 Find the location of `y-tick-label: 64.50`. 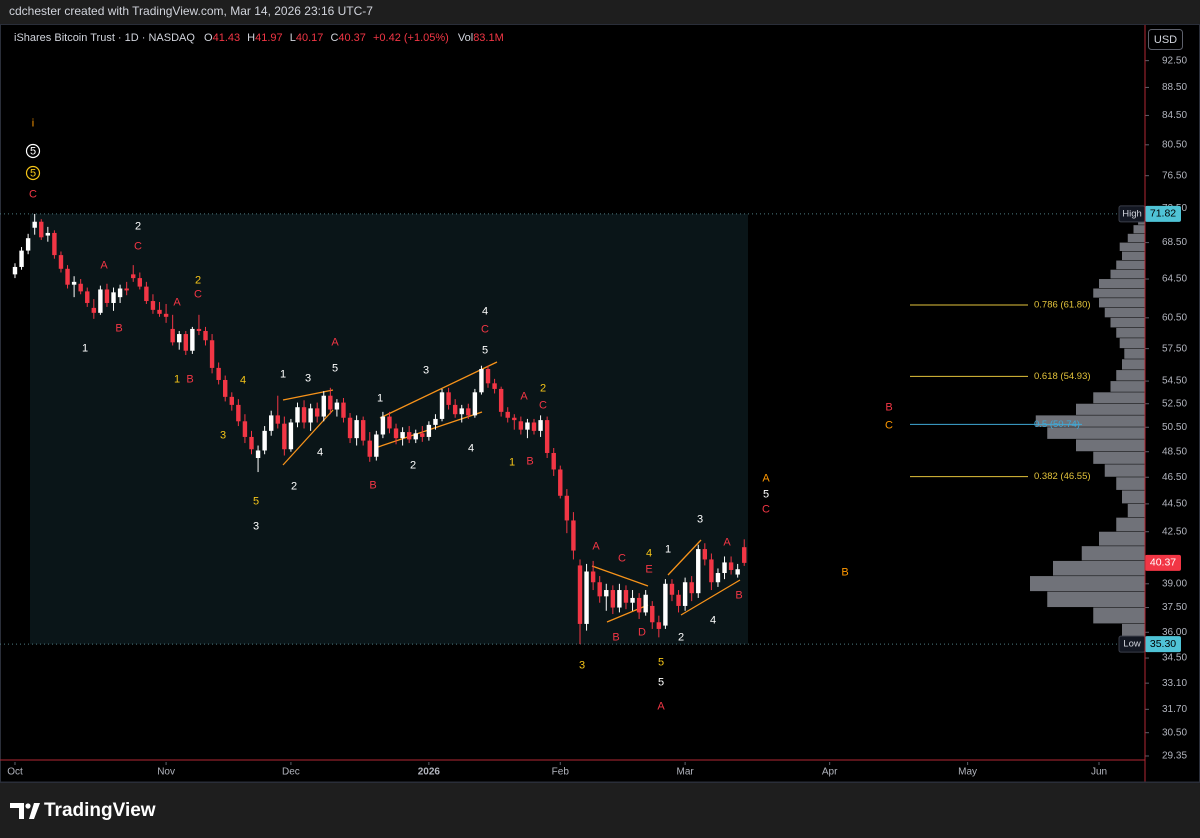

y-tick-label: 64.50 is located at coordinates (1174, 279).